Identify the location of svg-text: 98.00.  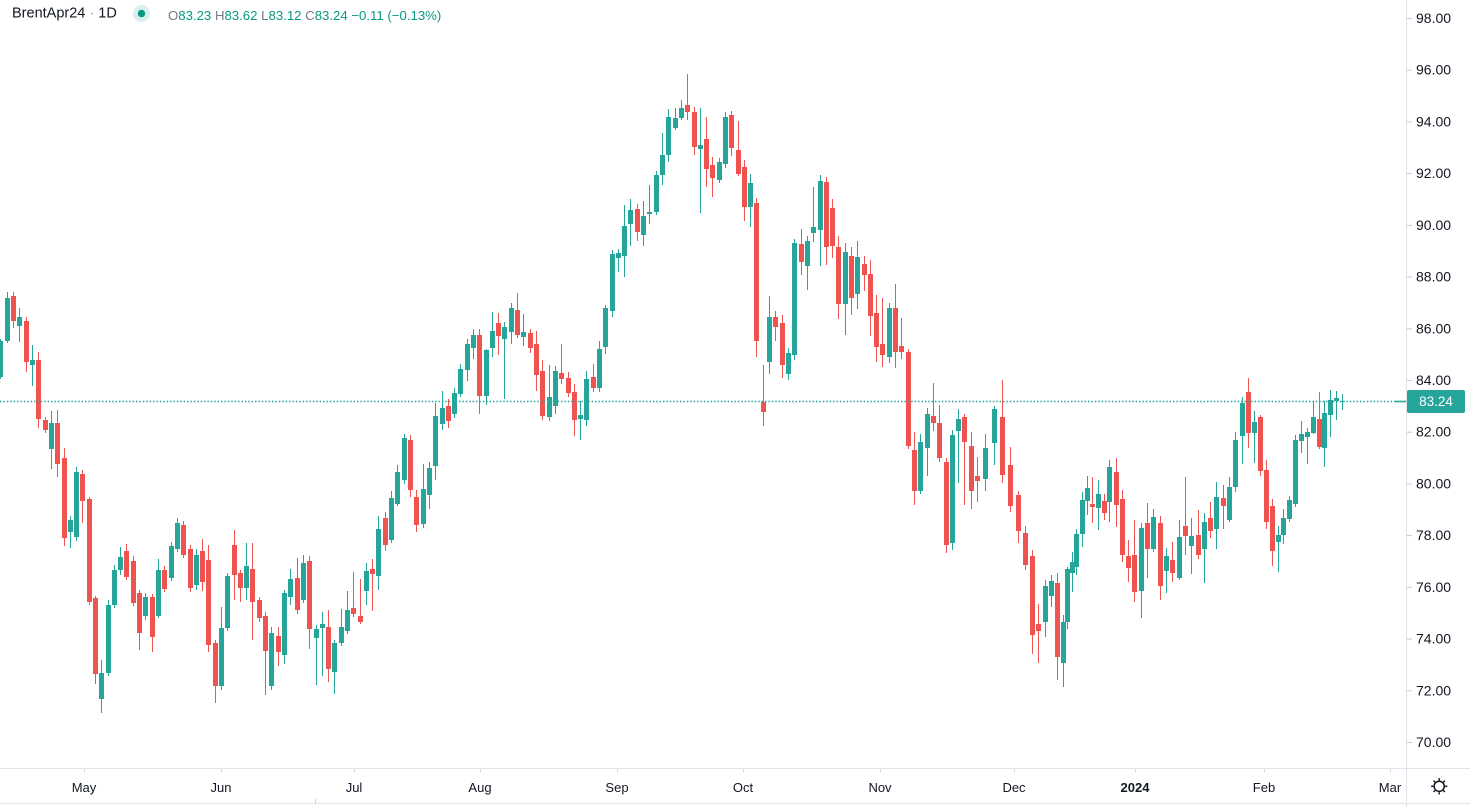
(1433, 18).